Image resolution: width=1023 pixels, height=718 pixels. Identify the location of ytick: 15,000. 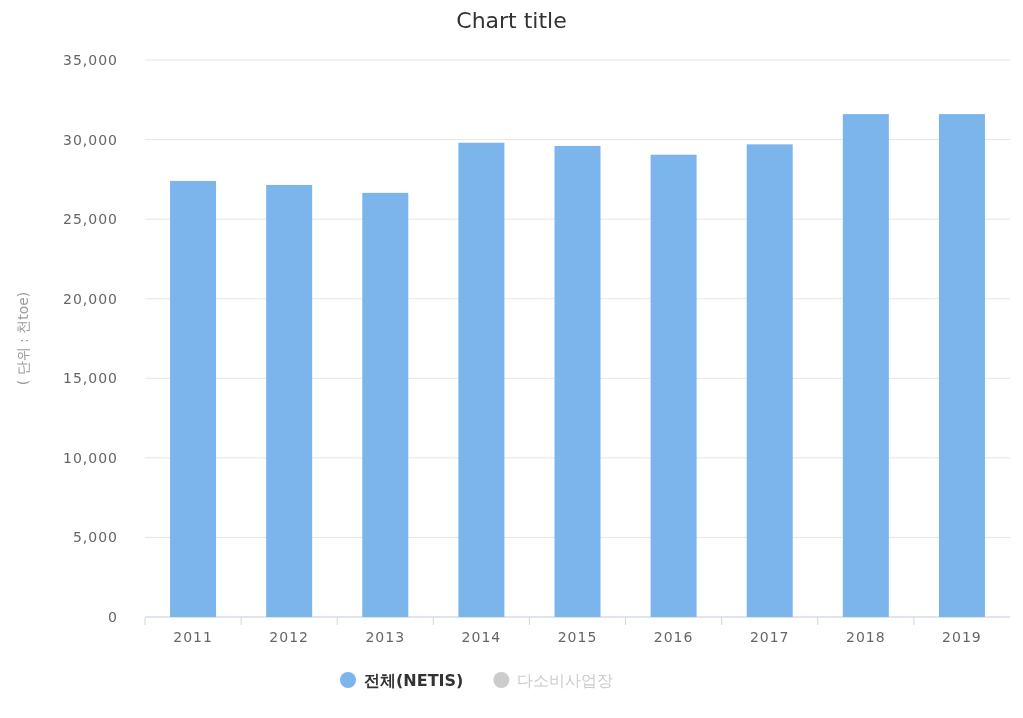
(90, 378).